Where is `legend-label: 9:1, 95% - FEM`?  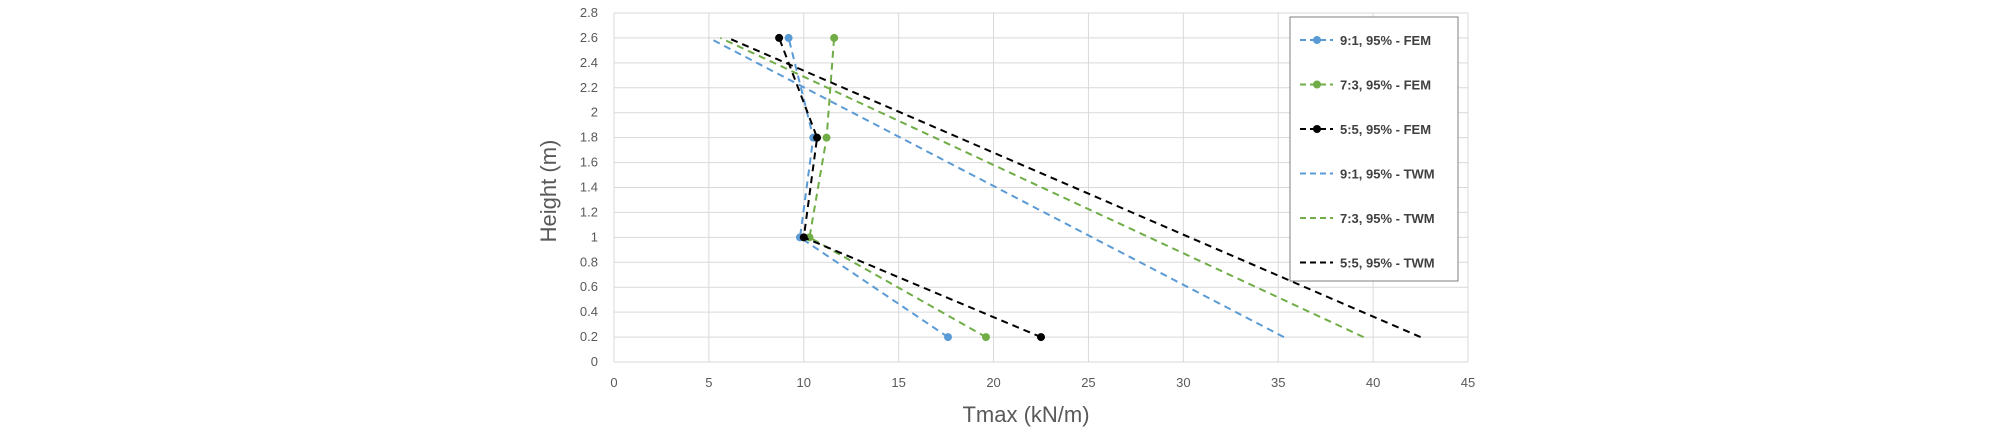
legend-label: 9:1, 95% - FEM is located at coordinates (1385, 40).